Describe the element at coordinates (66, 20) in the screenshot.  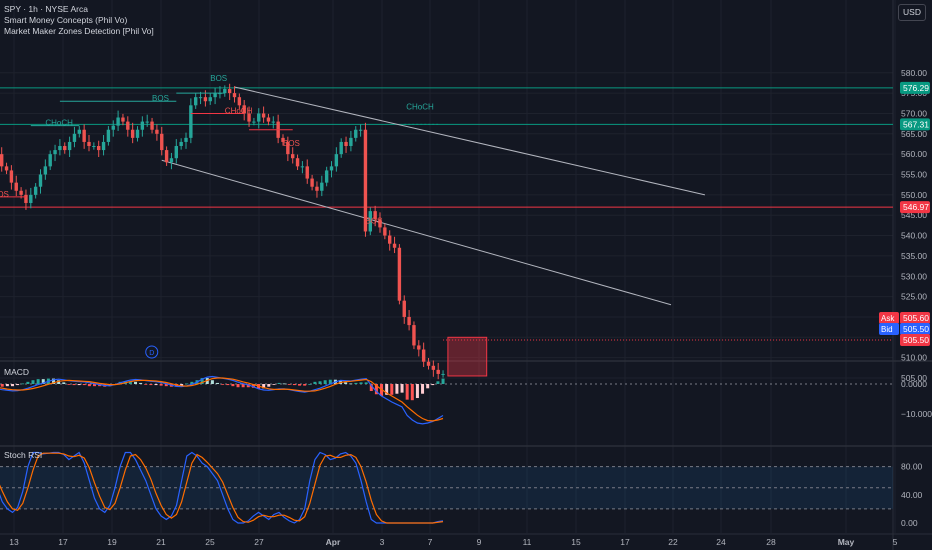
I see `indicator-smc: Smart Money Concepts (Phil Vo)` at that location.